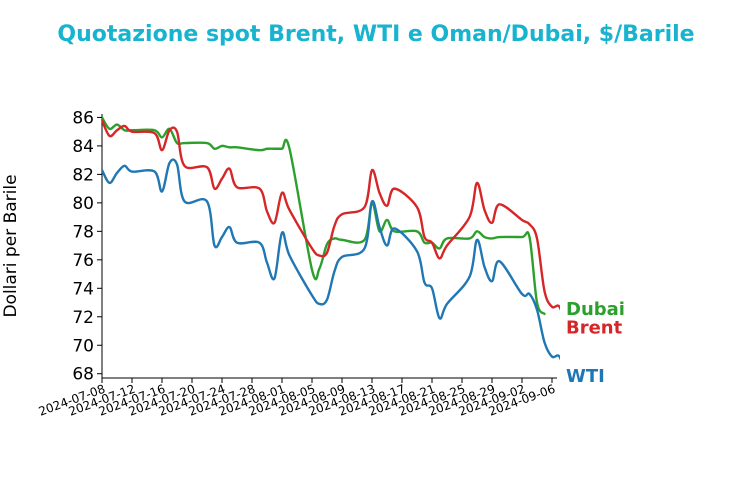  Describe the element at coordinates (83, 289) in the screenshot. I see `y-tick-label: 74` at that location.